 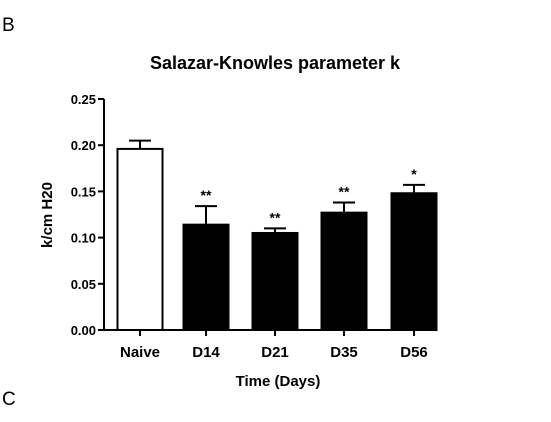 What do you see at coordinates (206, 352) in the screenshot?
I see `x-tick-label: D14` at bounding box center [206, 352].